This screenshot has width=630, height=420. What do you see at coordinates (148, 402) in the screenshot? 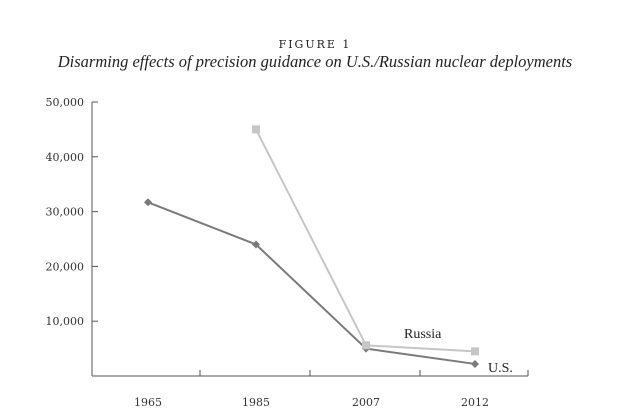
I see `x-tick-label: 1965` at bounding box center [148, 402].